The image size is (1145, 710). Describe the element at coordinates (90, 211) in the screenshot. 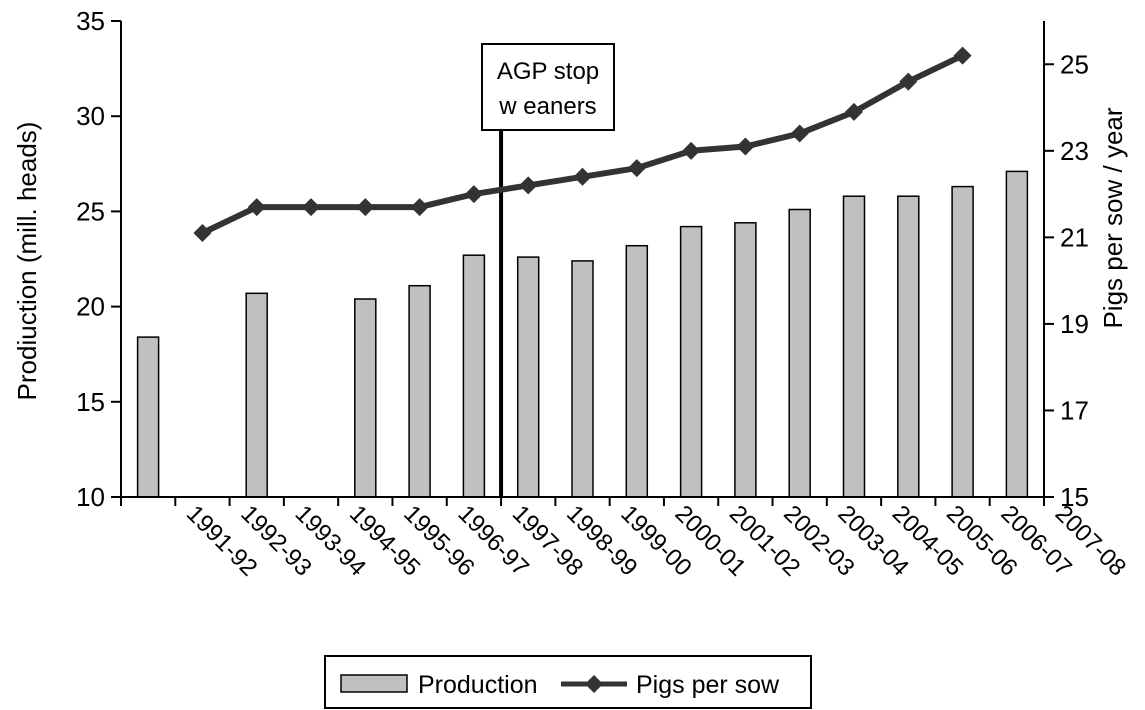

I see `y-tick-label-left: 25` at that location.